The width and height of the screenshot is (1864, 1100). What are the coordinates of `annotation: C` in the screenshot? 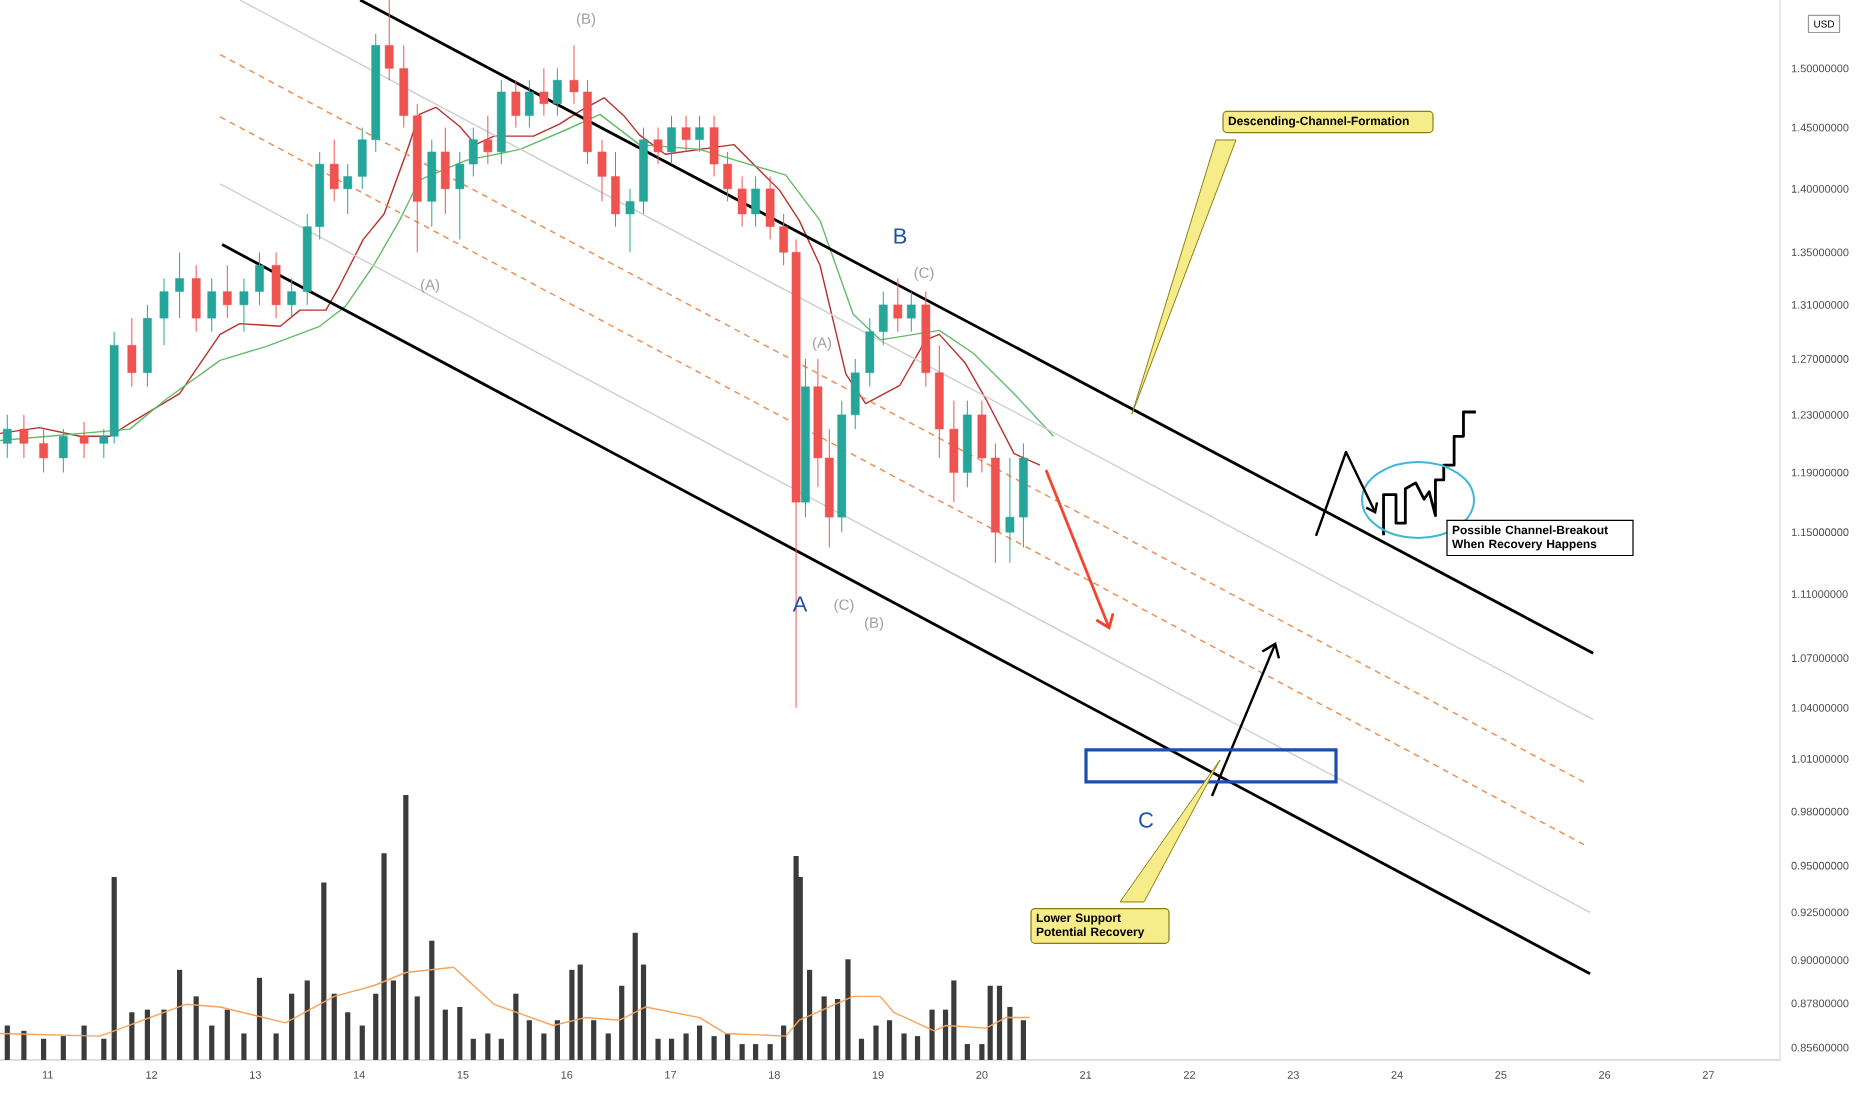 It's located at (1146, 820).